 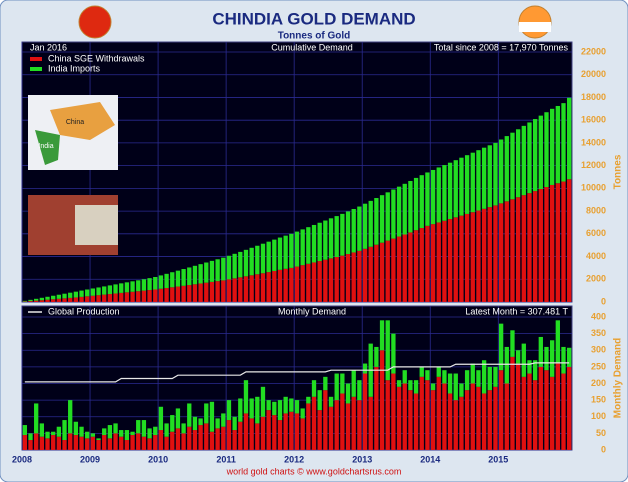 I want to click on x-tick-label: 2015, so click(x=498, y=459).